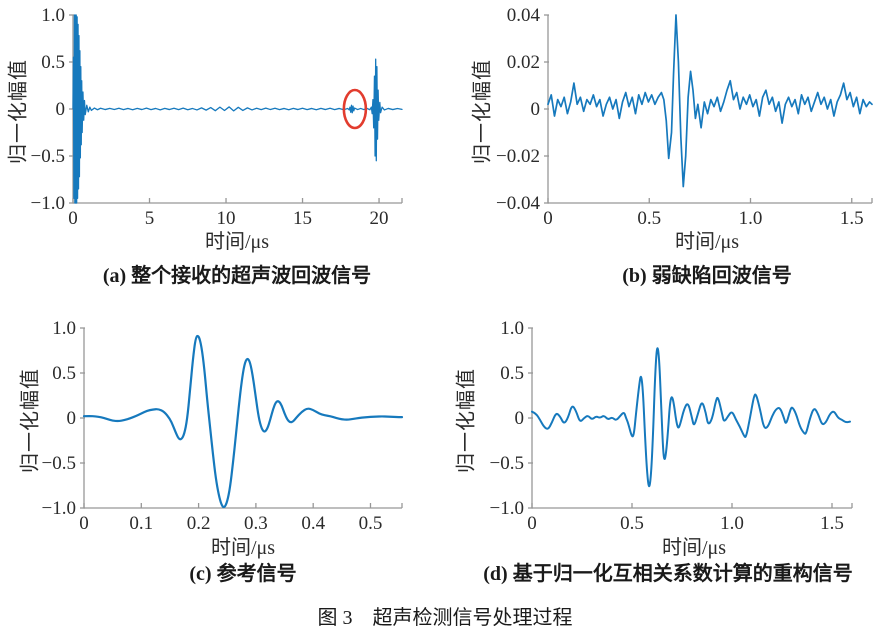  I want to click on subplot-b-caption: (b) 弱缺陷回波信号, so click(707, 276).